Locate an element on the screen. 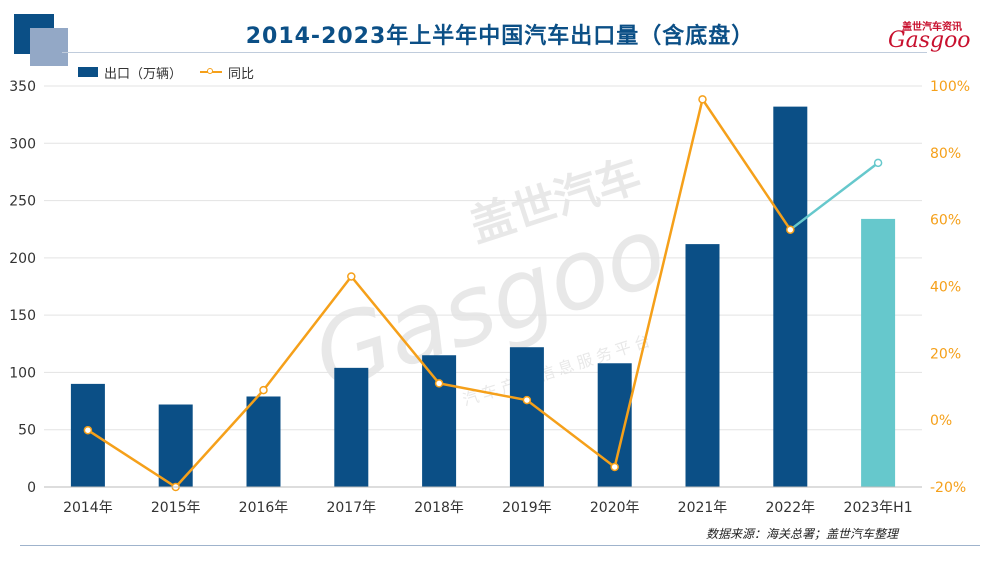  yoy-point-2014年 is located at coordinates (88, 430).